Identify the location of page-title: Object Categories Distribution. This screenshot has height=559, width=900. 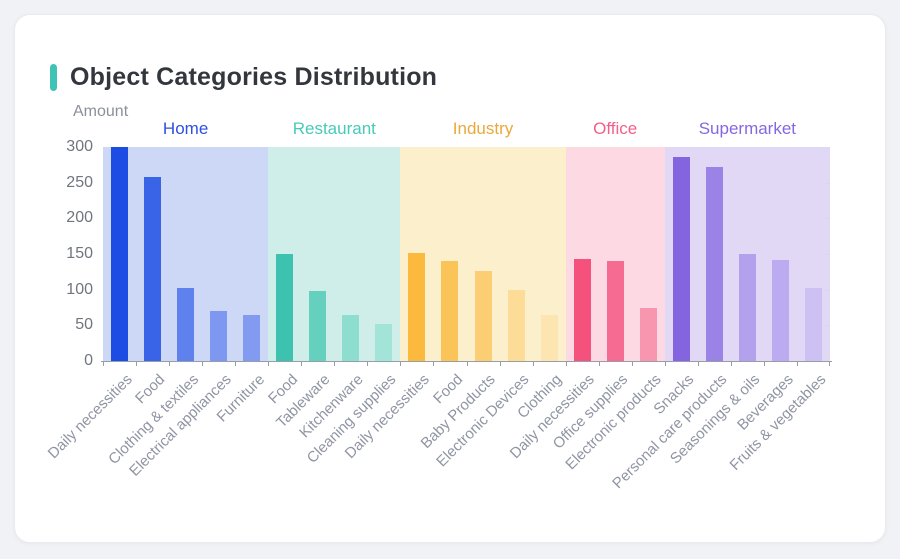
(254, 77).